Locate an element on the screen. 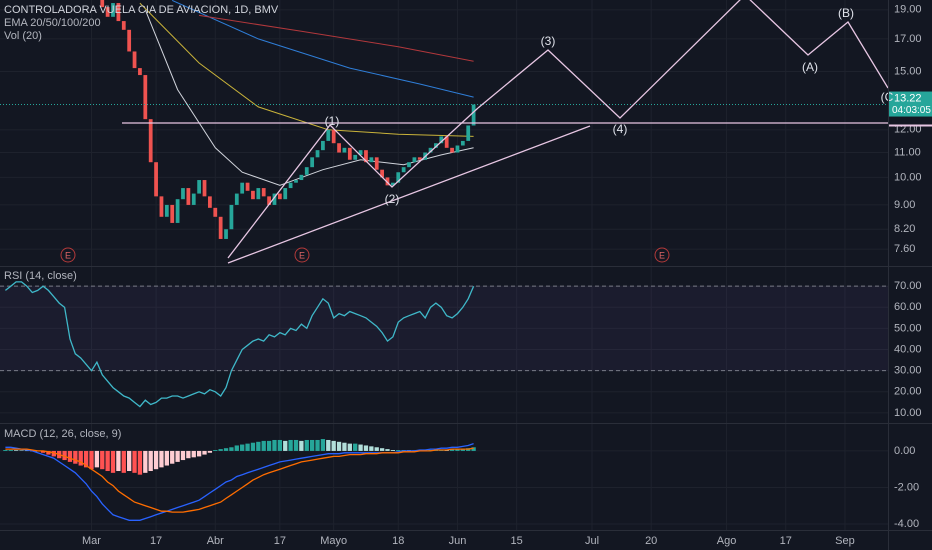  y-tick-label: 9.00 is located at coordinates (904, 205).